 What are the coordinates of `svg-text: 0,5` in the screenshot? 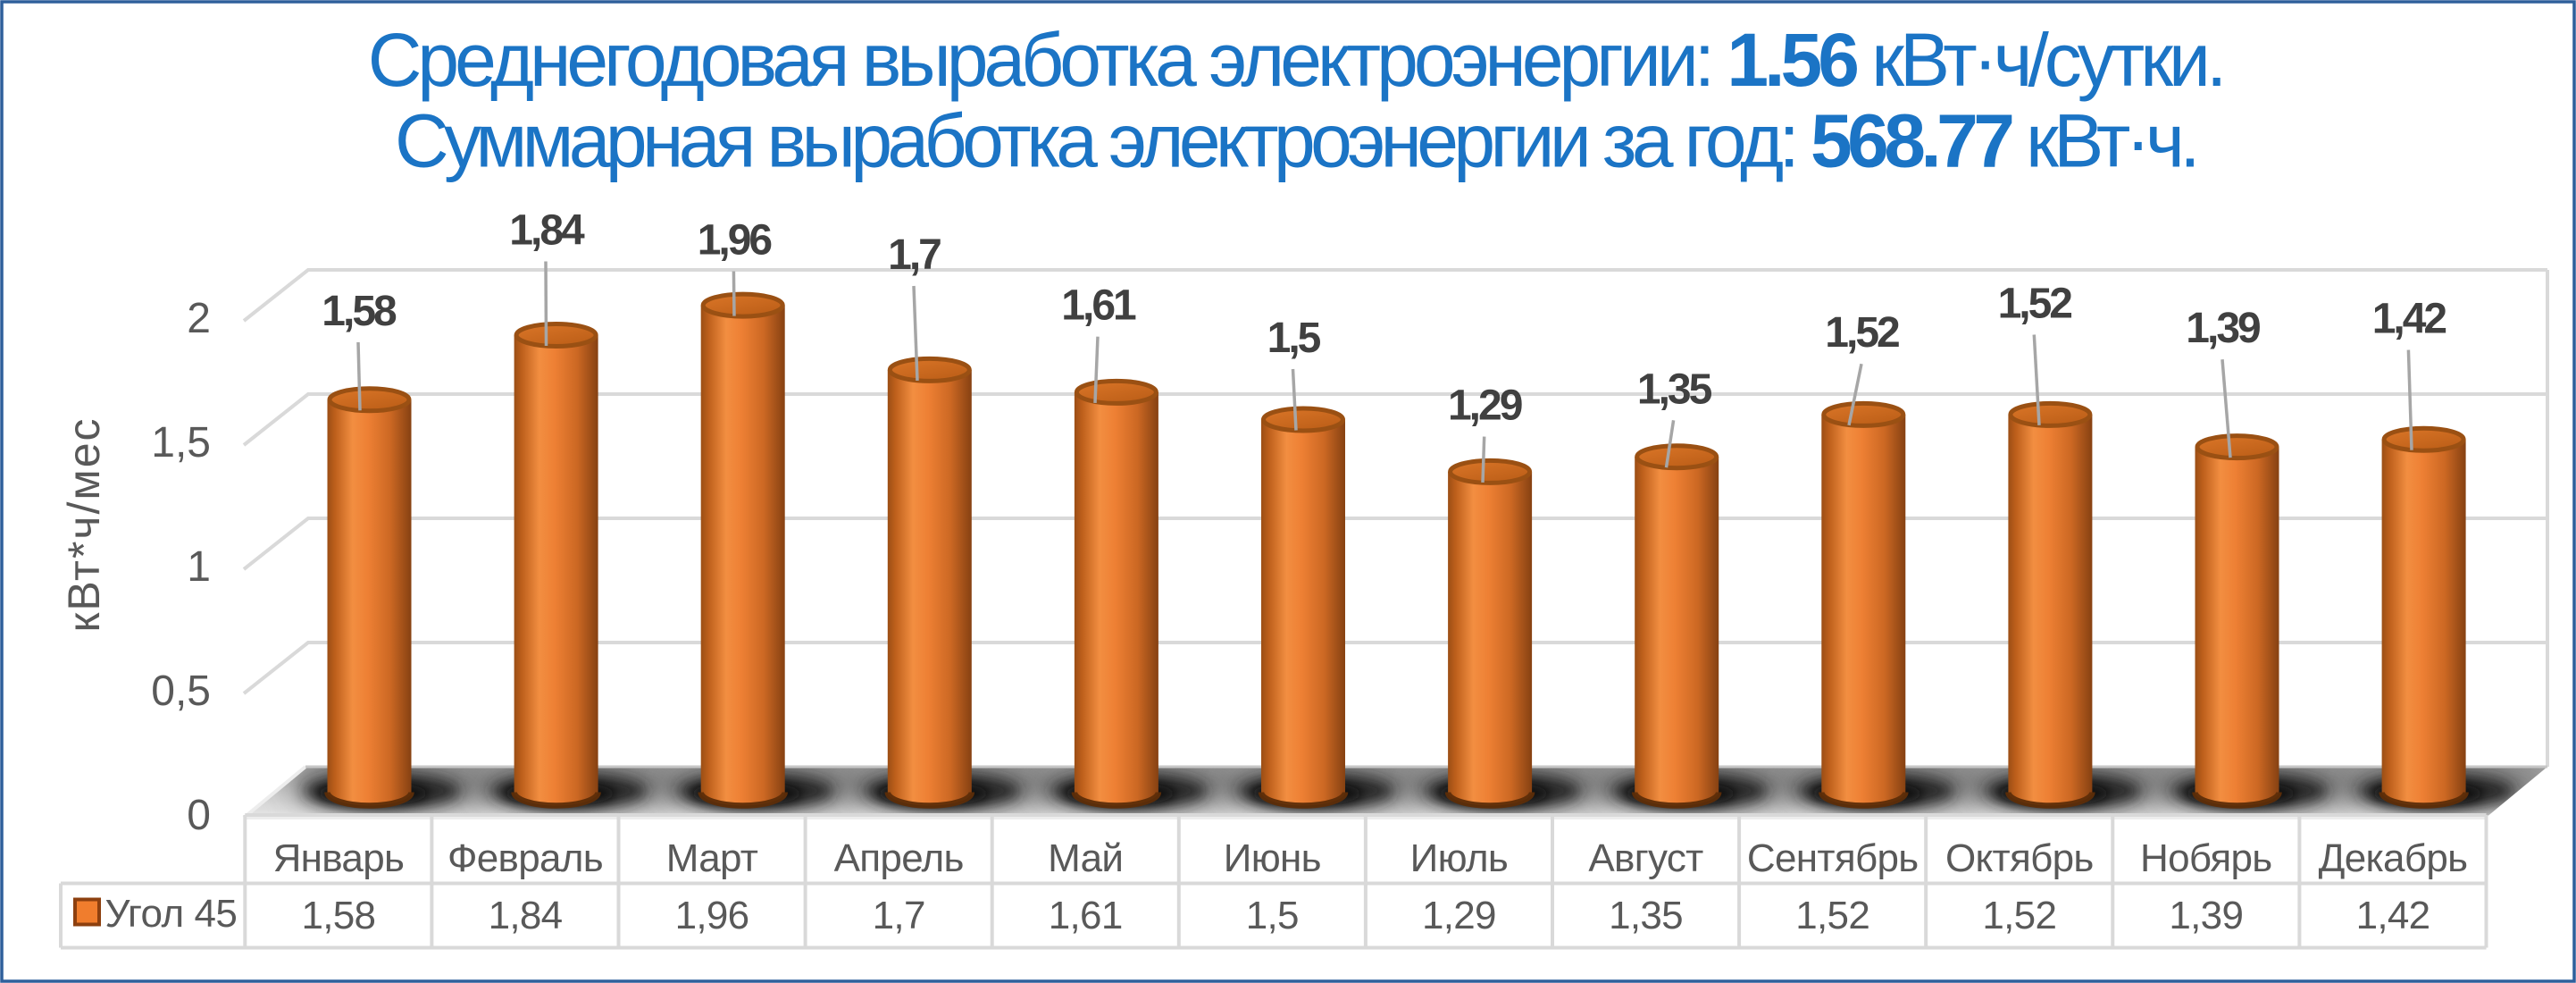 It's located at (181, 691).